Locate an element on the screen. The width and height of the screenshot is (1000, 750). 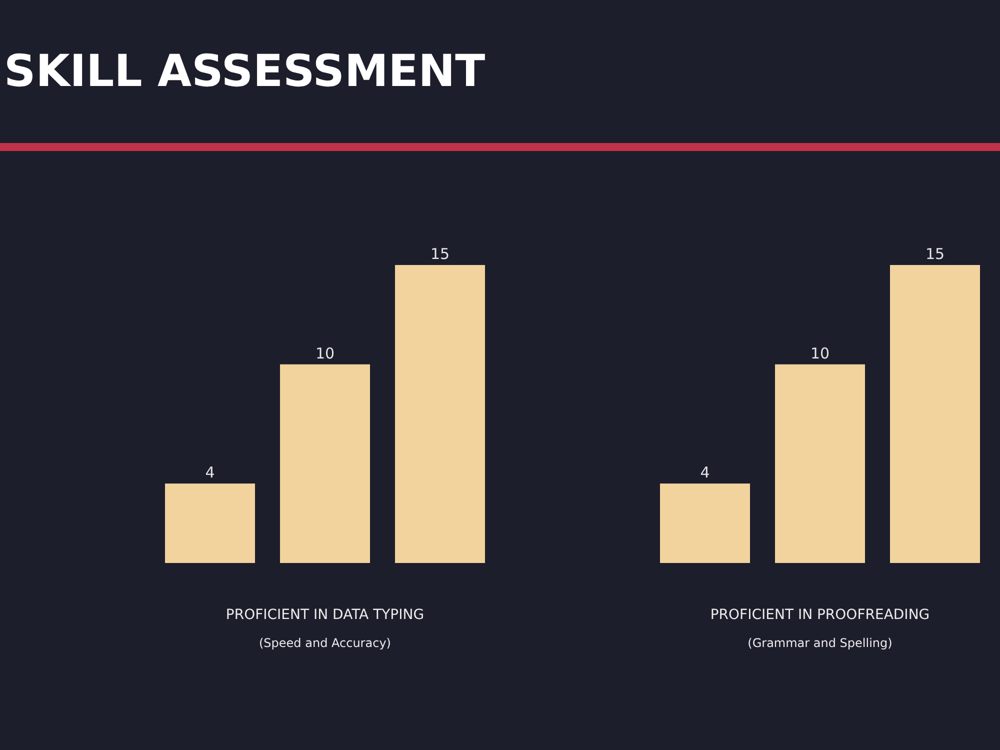
text: (Grammar and Spelling) is located at coordinates (820, 643).